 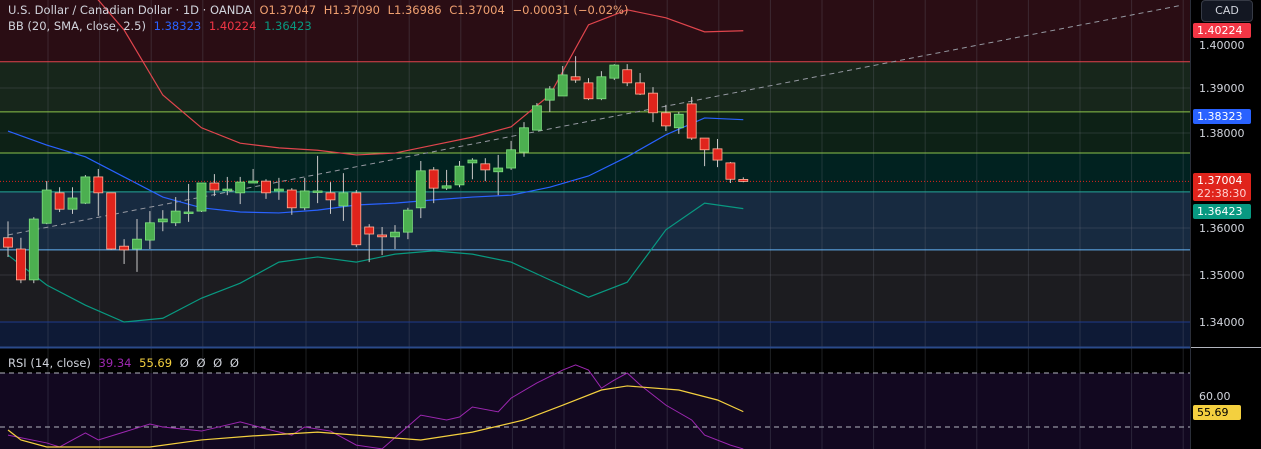 I want to click on last-price-badge: 1.37004 22:38:30, so click(x=1222, y=187).